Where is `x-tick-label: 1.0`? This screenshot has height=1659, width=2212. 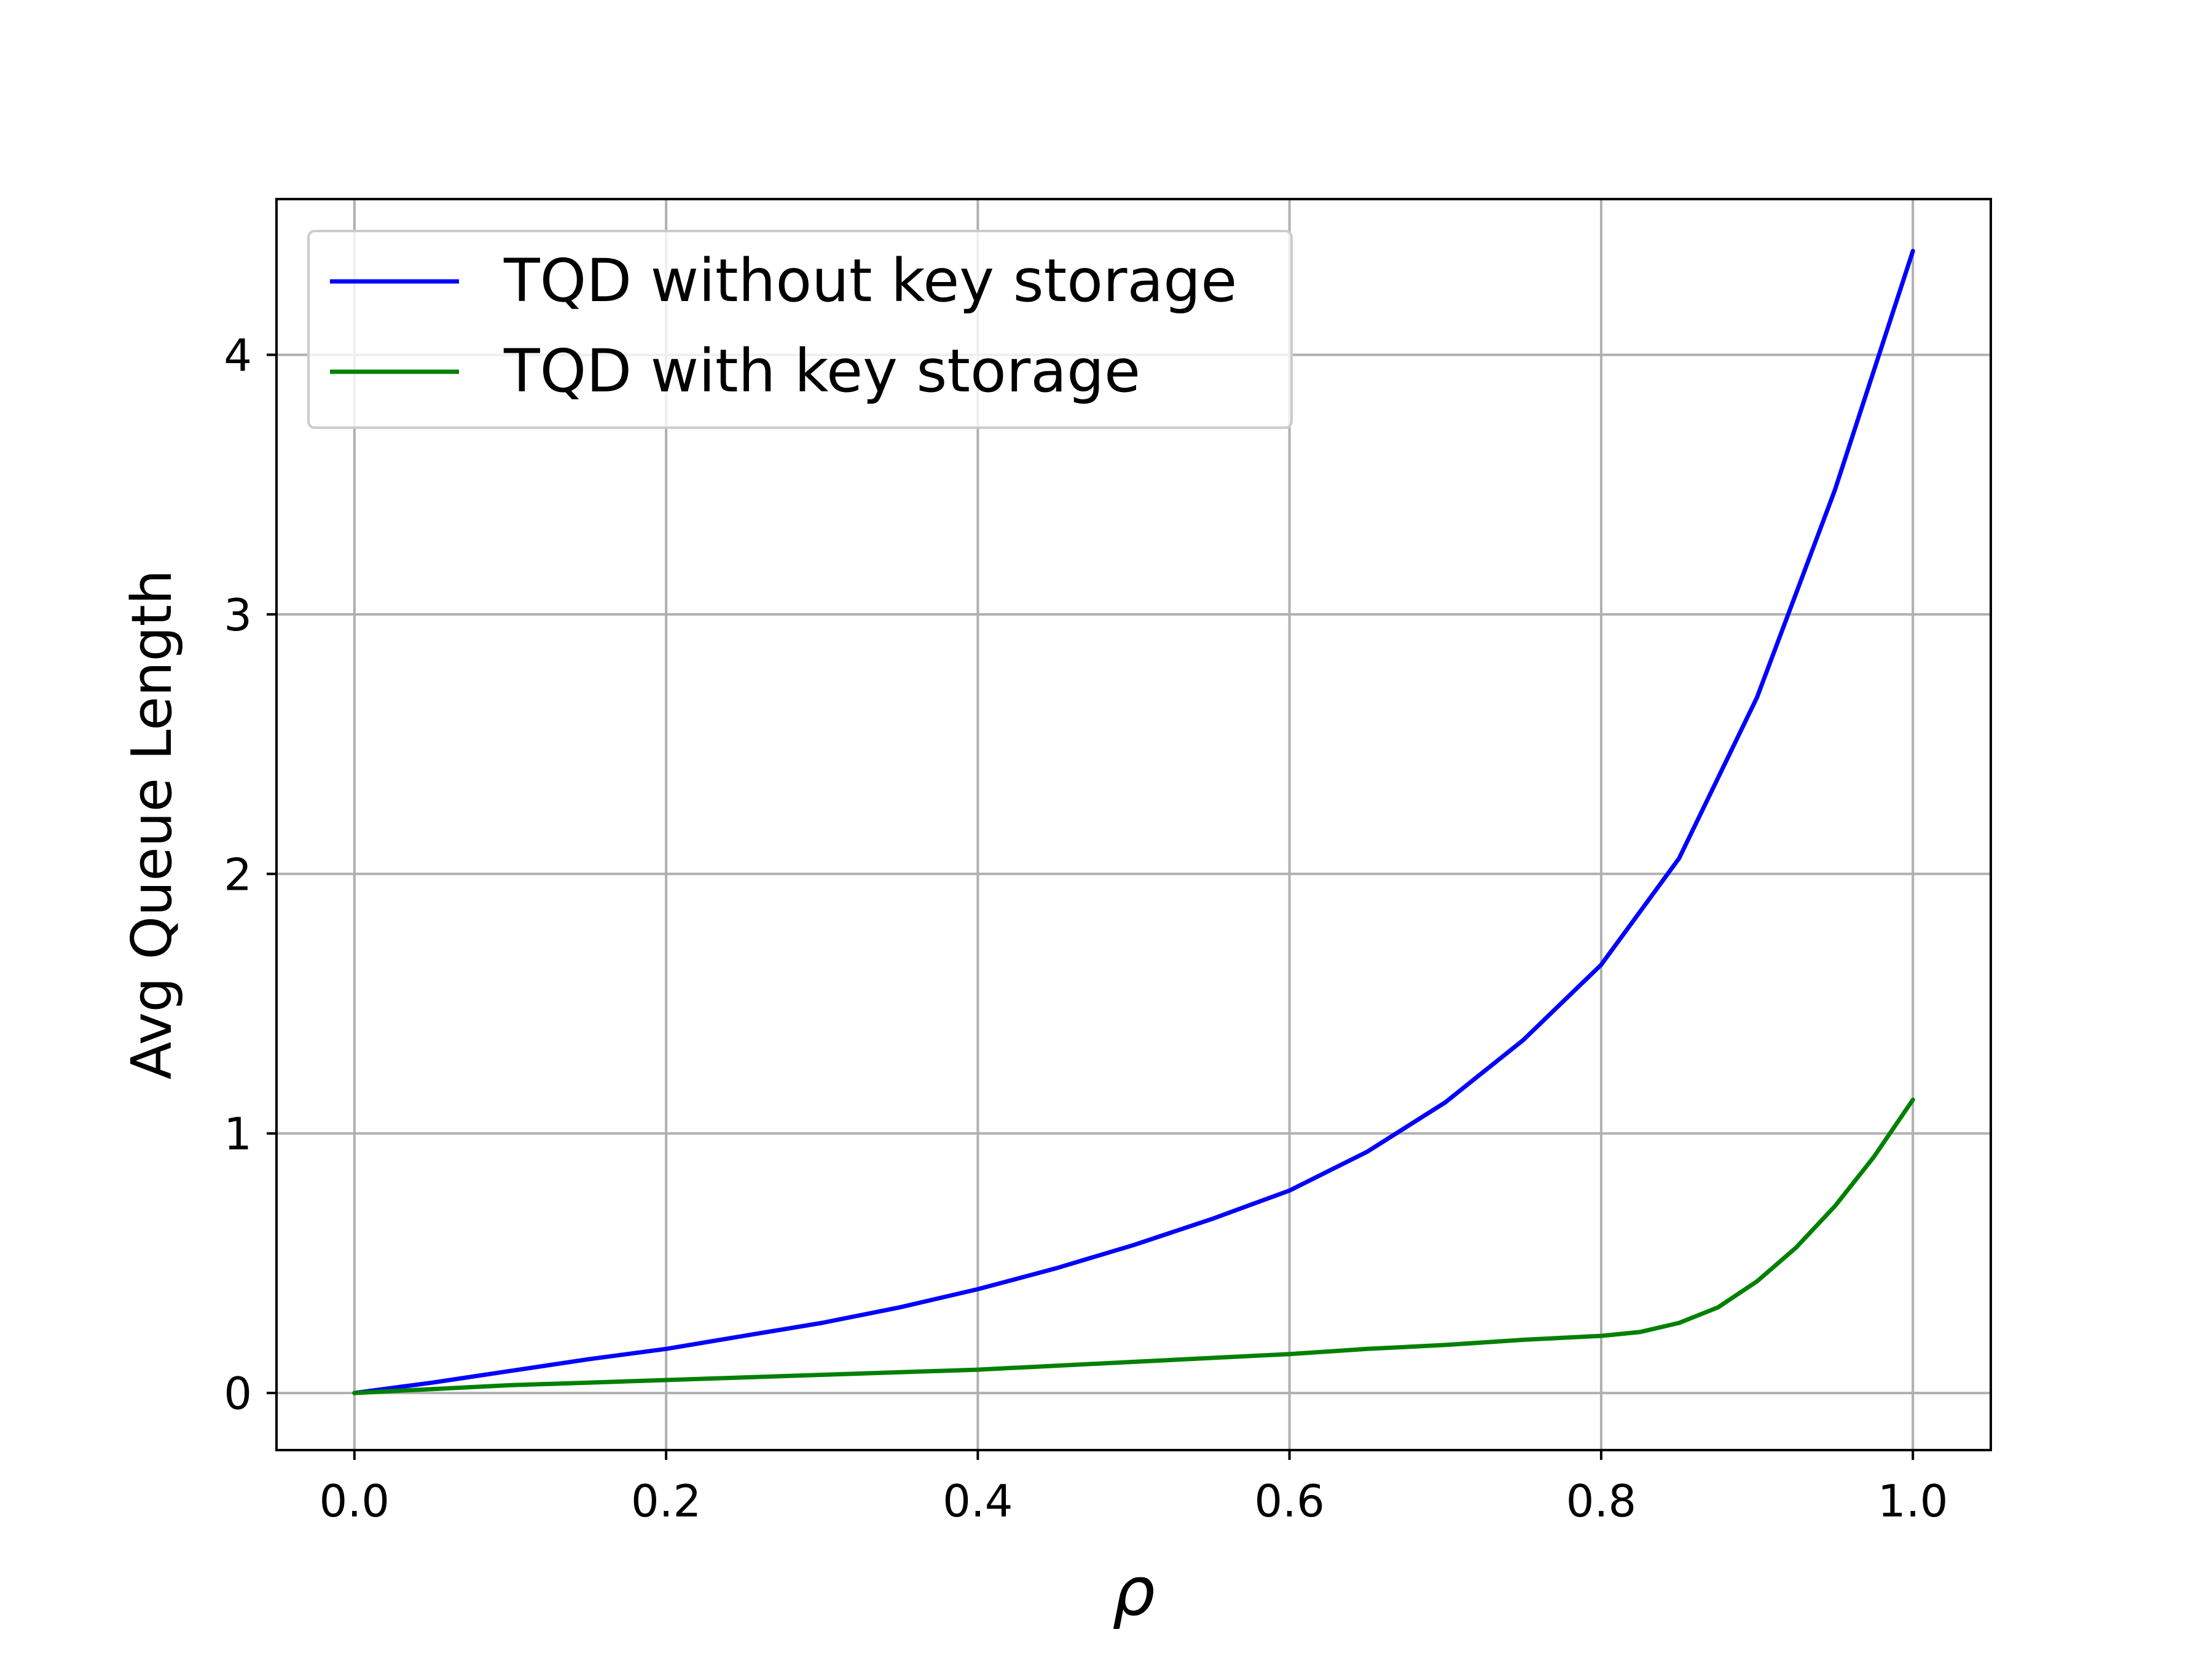
x-tick-label: 1.0 is located at coordinates (1913, 1501).